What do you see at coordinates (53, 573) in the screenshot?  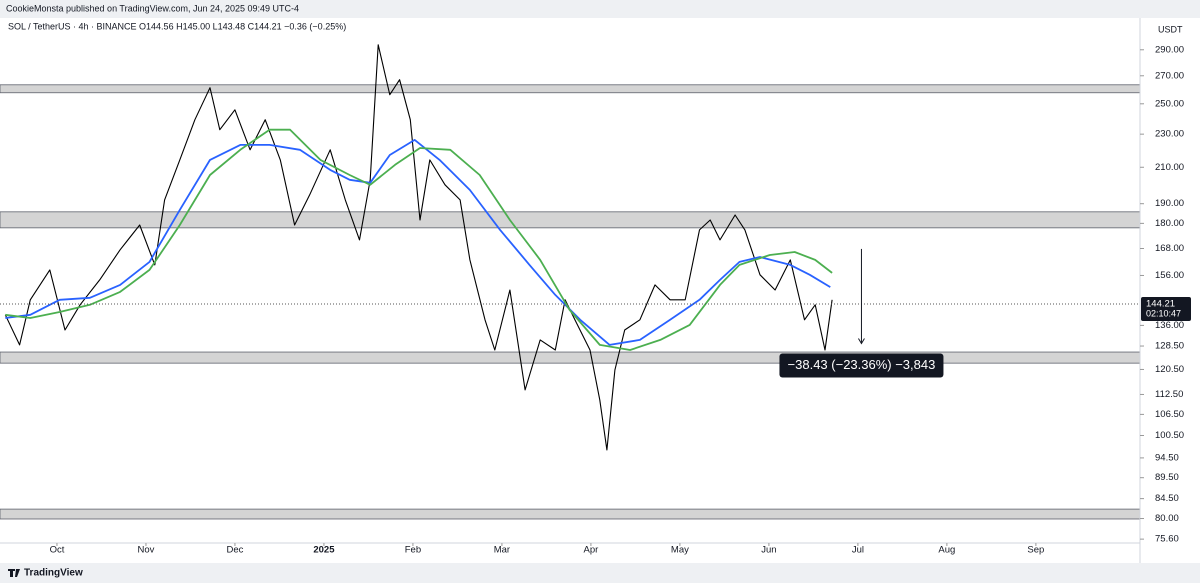 I see `brand-name: TradingView` at bounding box center [53, 573].